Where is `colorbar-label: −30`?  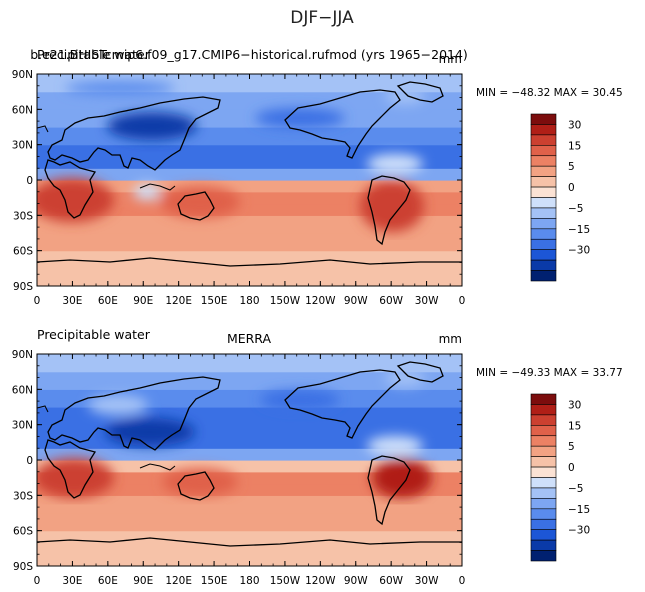 colorbar-label: −30 is located at coordinates (579, 531).